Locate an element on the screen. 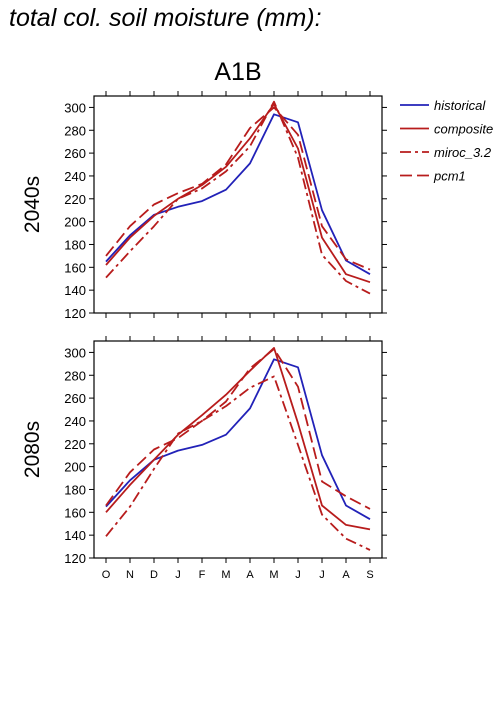  series-line-historical is located at coordinates (238, 194).